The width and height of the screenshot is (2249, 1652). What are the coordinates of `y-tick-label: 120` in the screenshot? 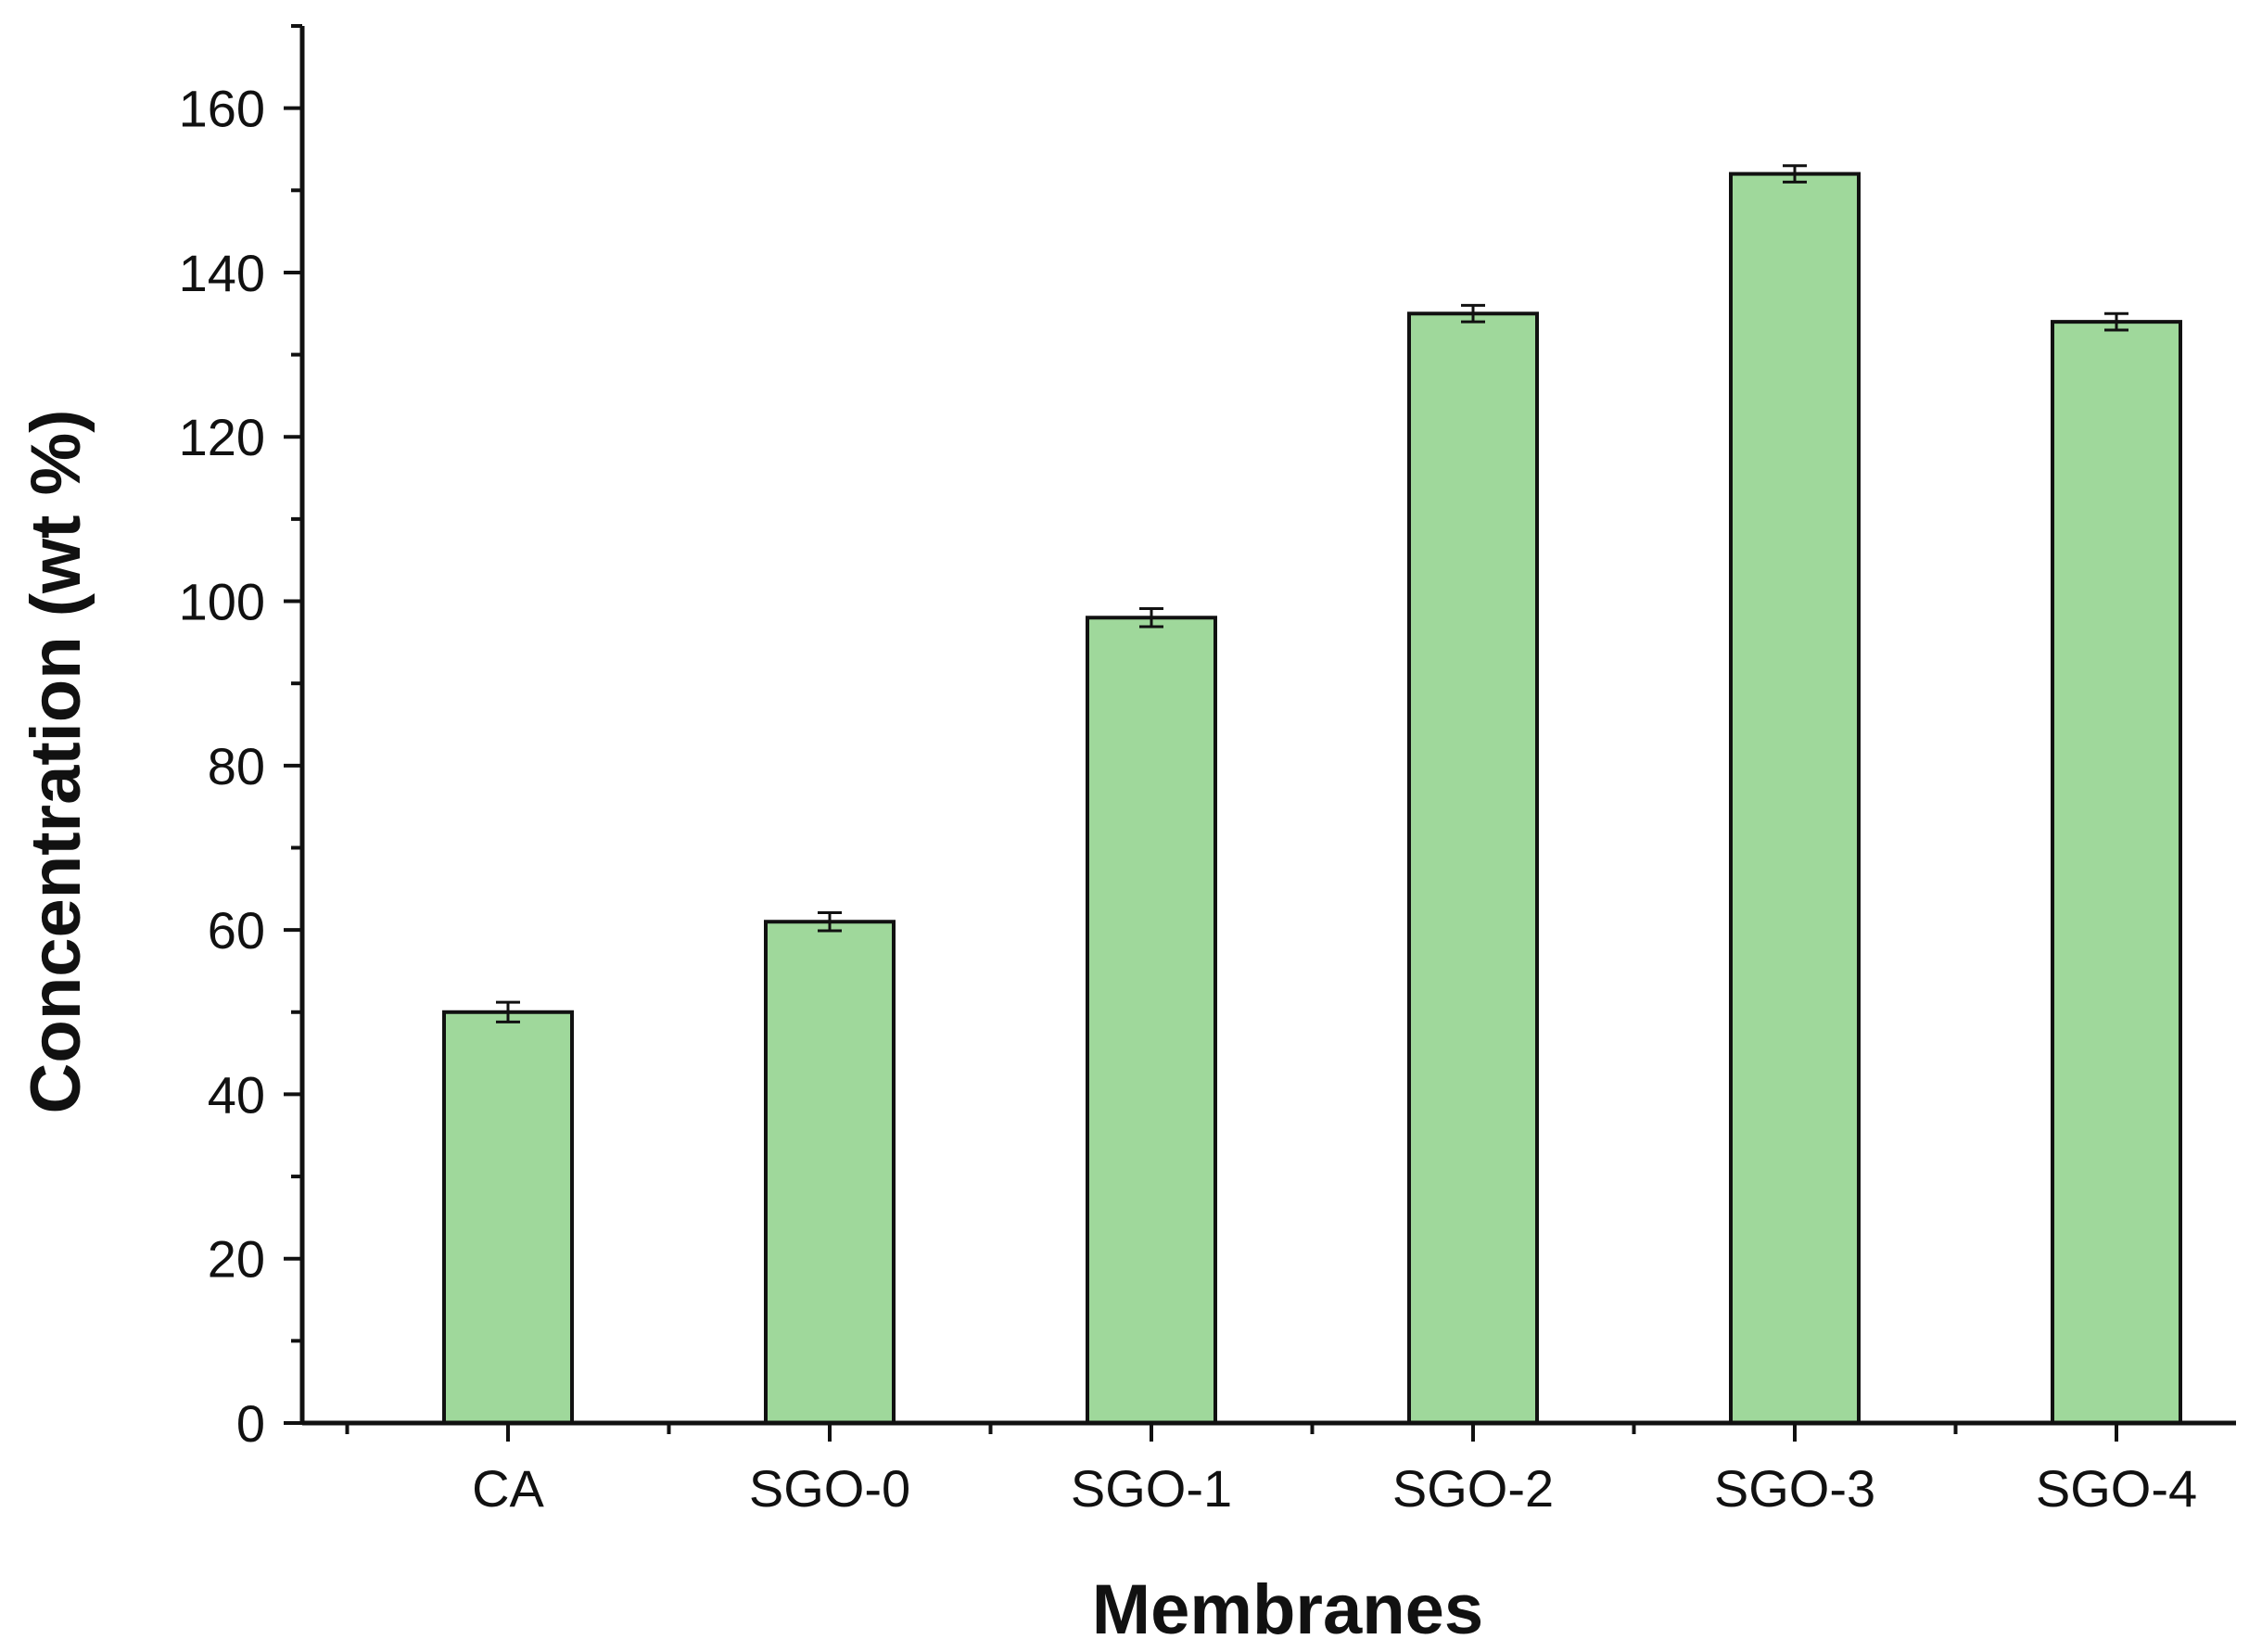 It's located at (222, 437).